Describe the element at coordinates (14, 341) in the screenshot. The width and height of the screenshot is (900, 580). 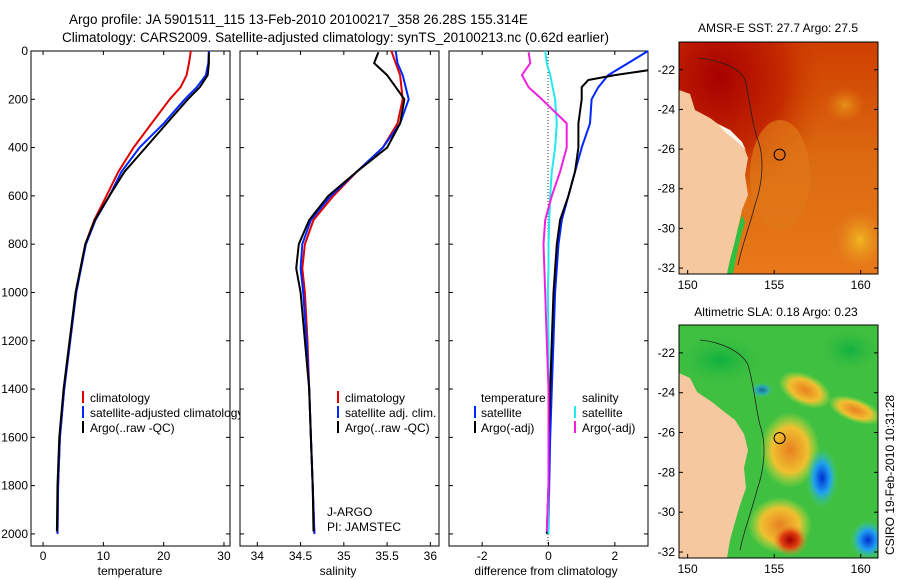
I see `depth-tick-label: 1200` at that location.